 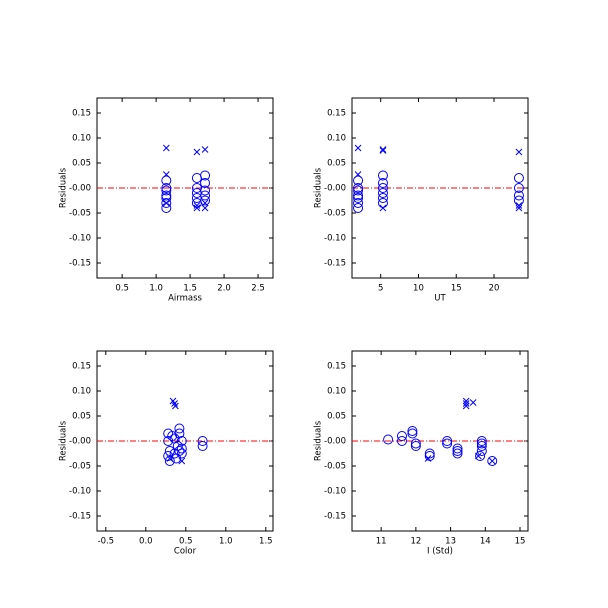 I want to click on x-tick-label: 15, so click(x=456, y=289).